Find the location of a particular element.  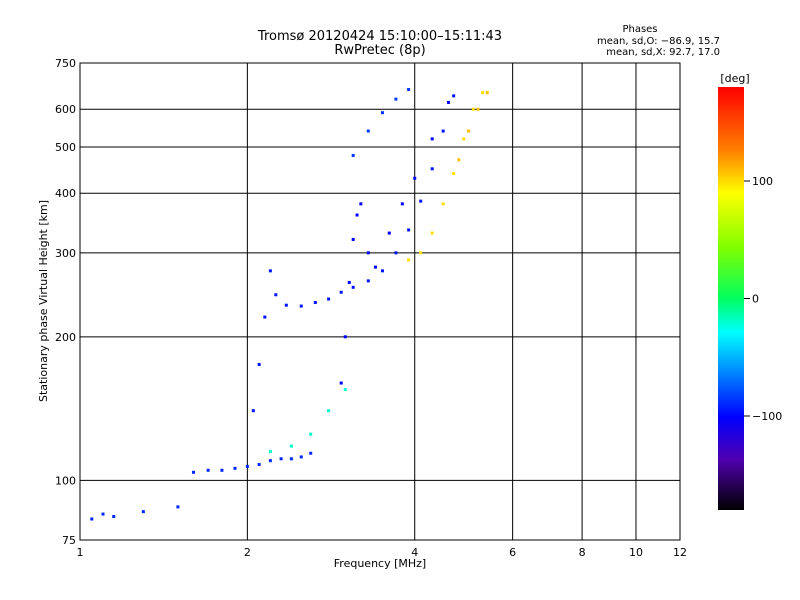

x-tick-label: 1 is located at coordinates (80, 552).